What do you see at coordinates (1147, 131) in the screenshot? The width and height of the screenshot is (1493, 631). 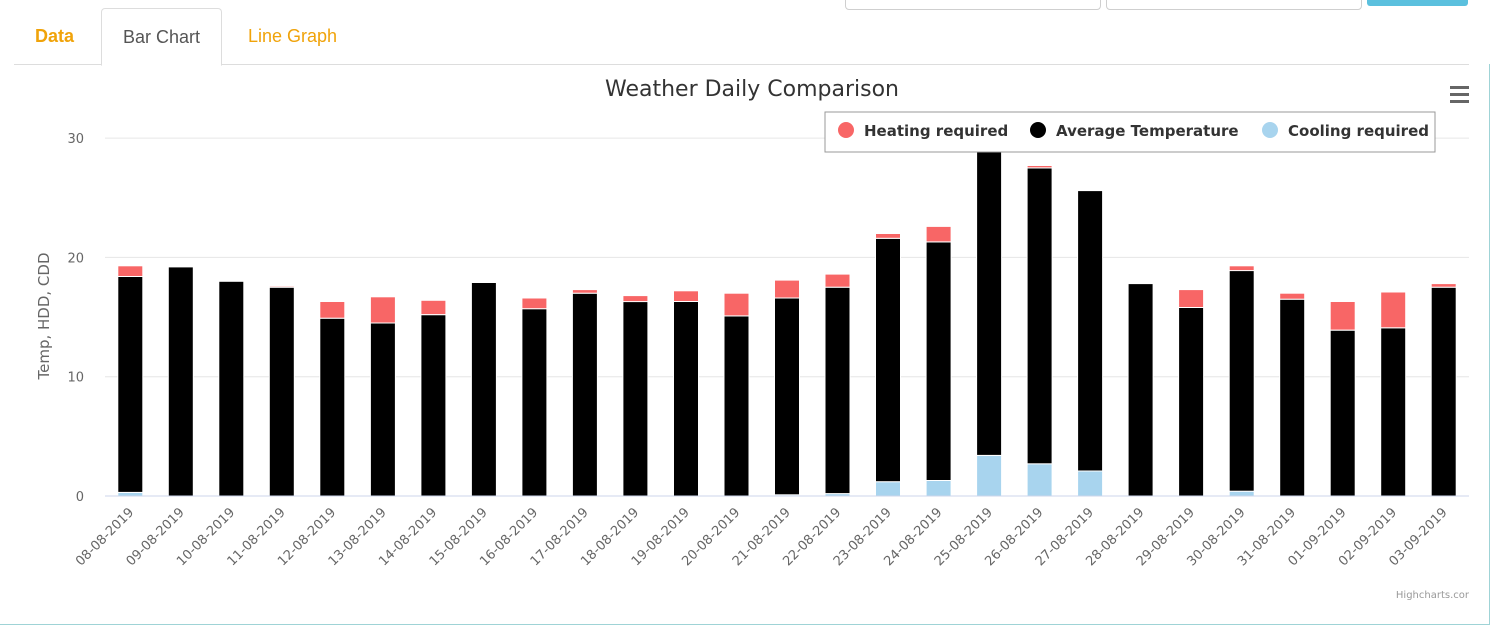 I see `legend-item-label: Average Temperature` at bounding box center [1147, 131].